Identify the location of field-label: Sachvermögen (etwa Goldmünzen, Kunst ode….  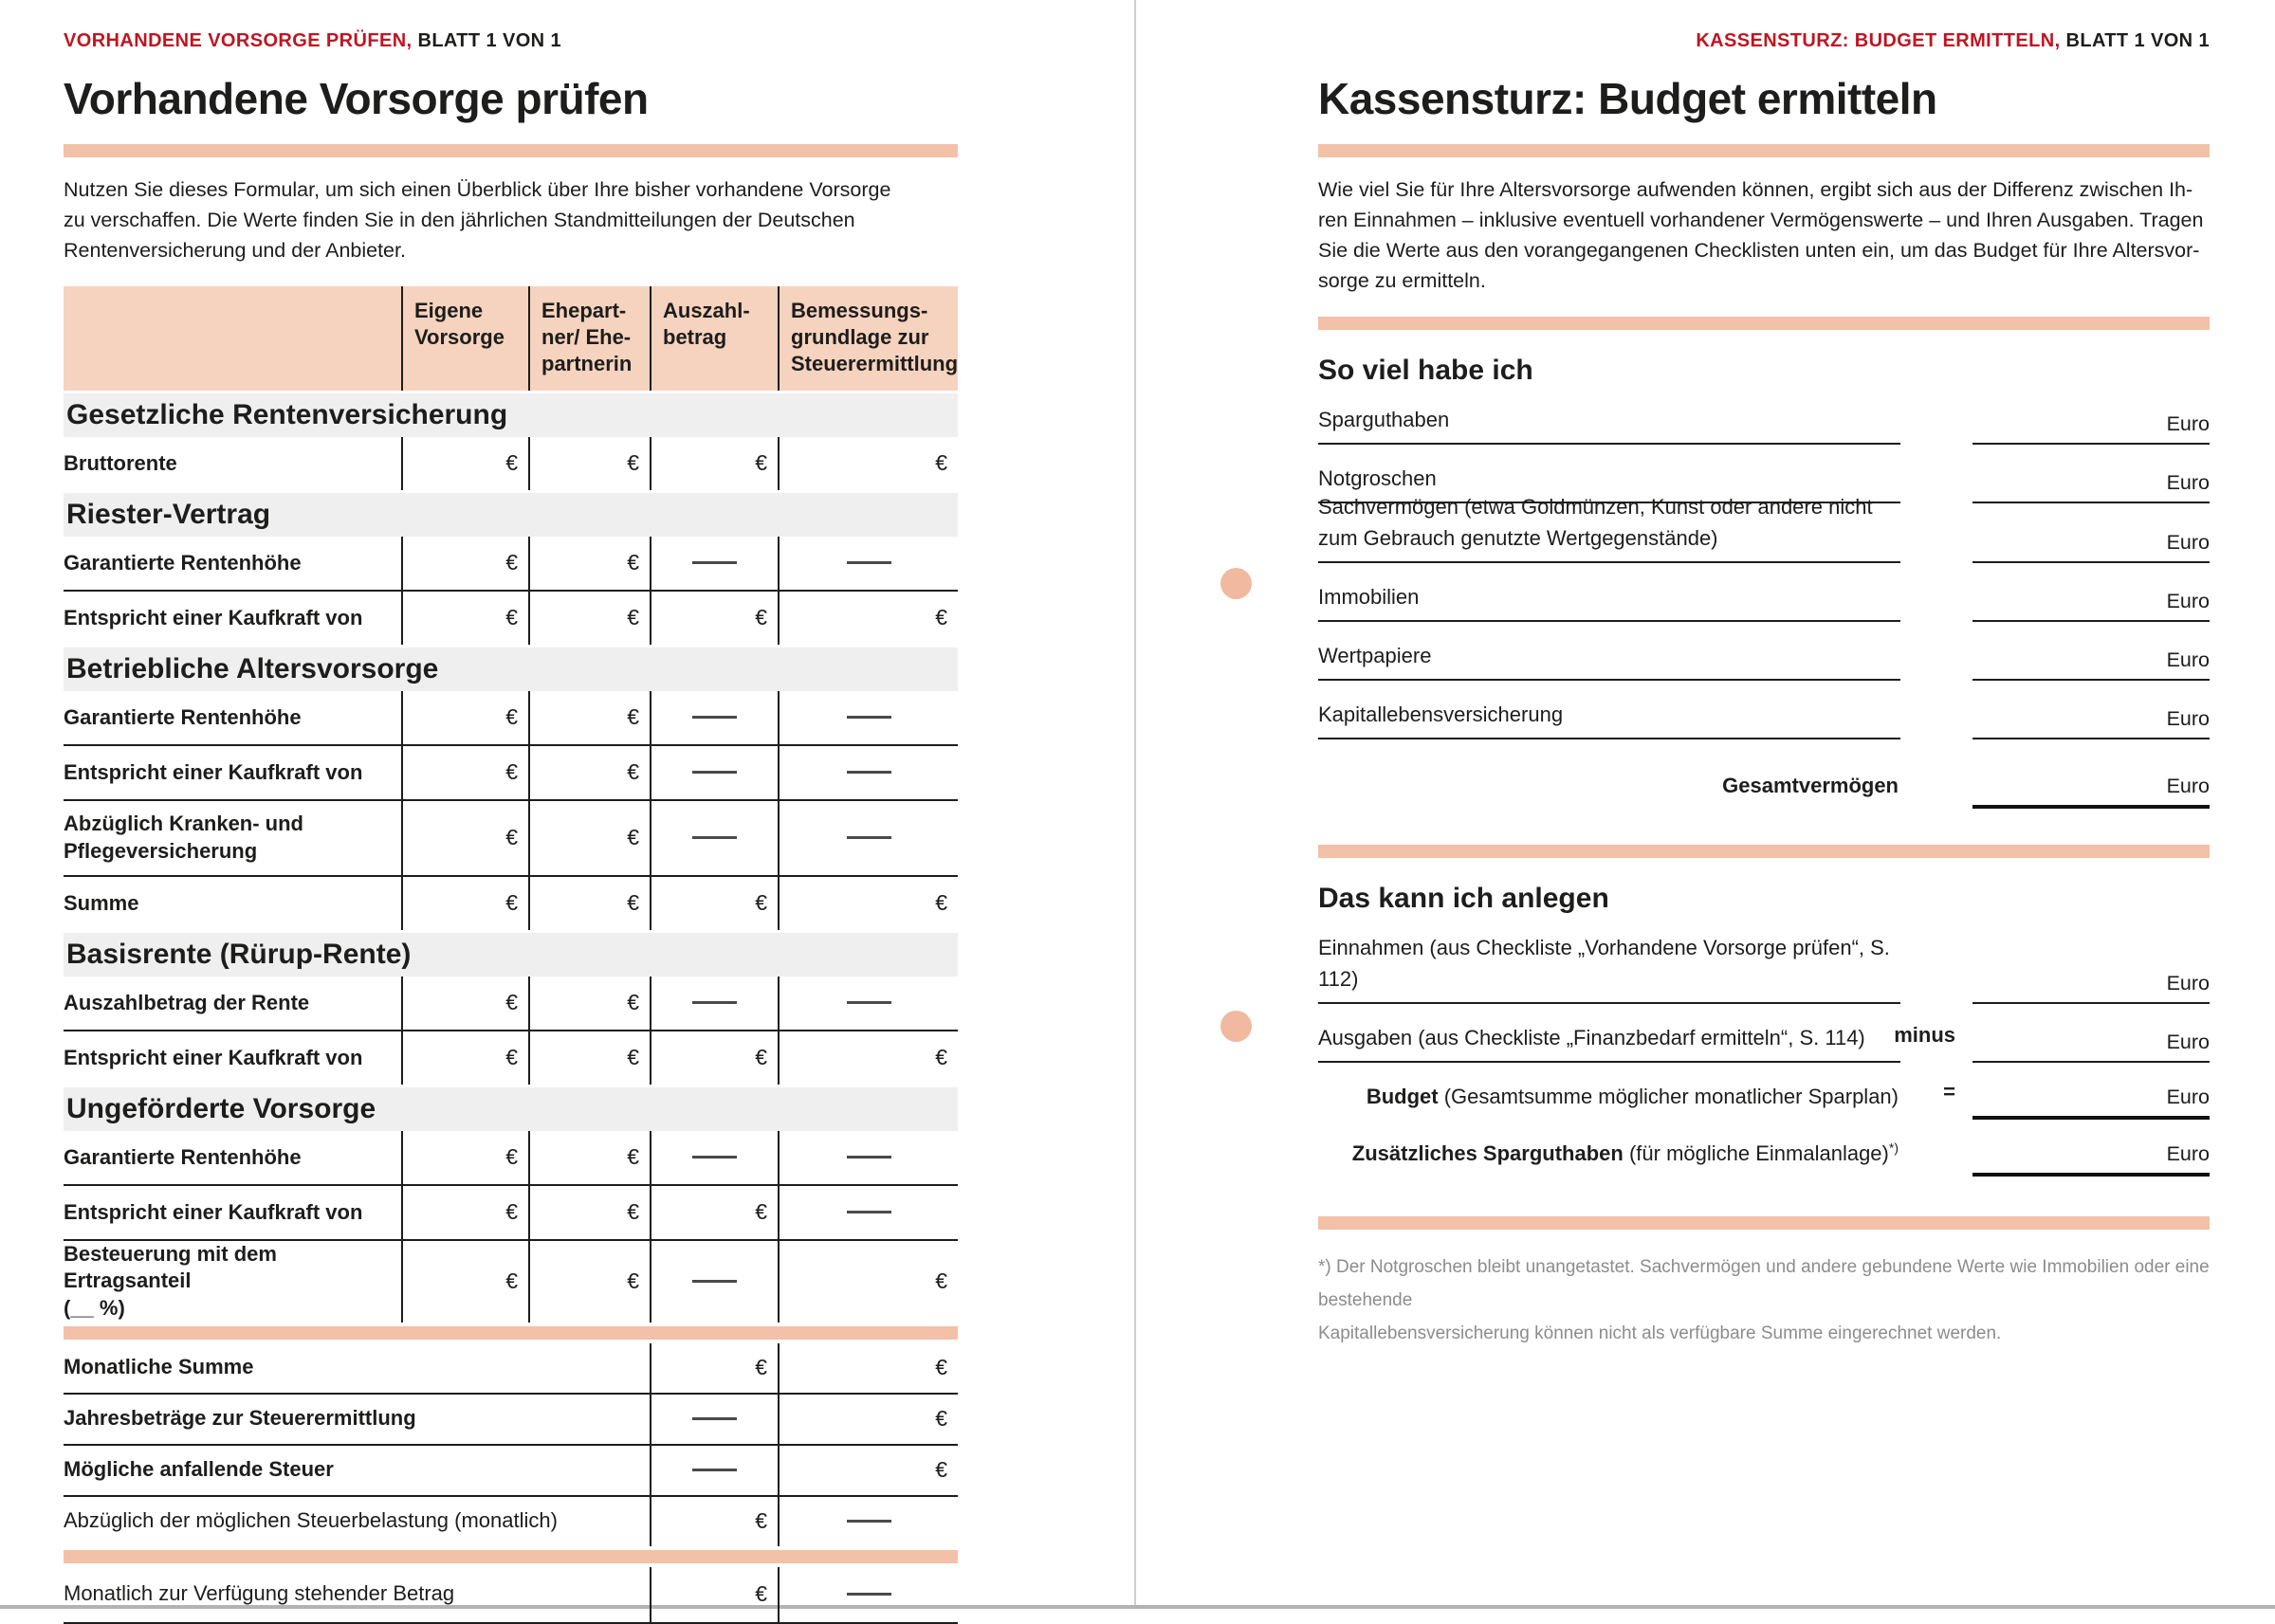
(1609, 527).